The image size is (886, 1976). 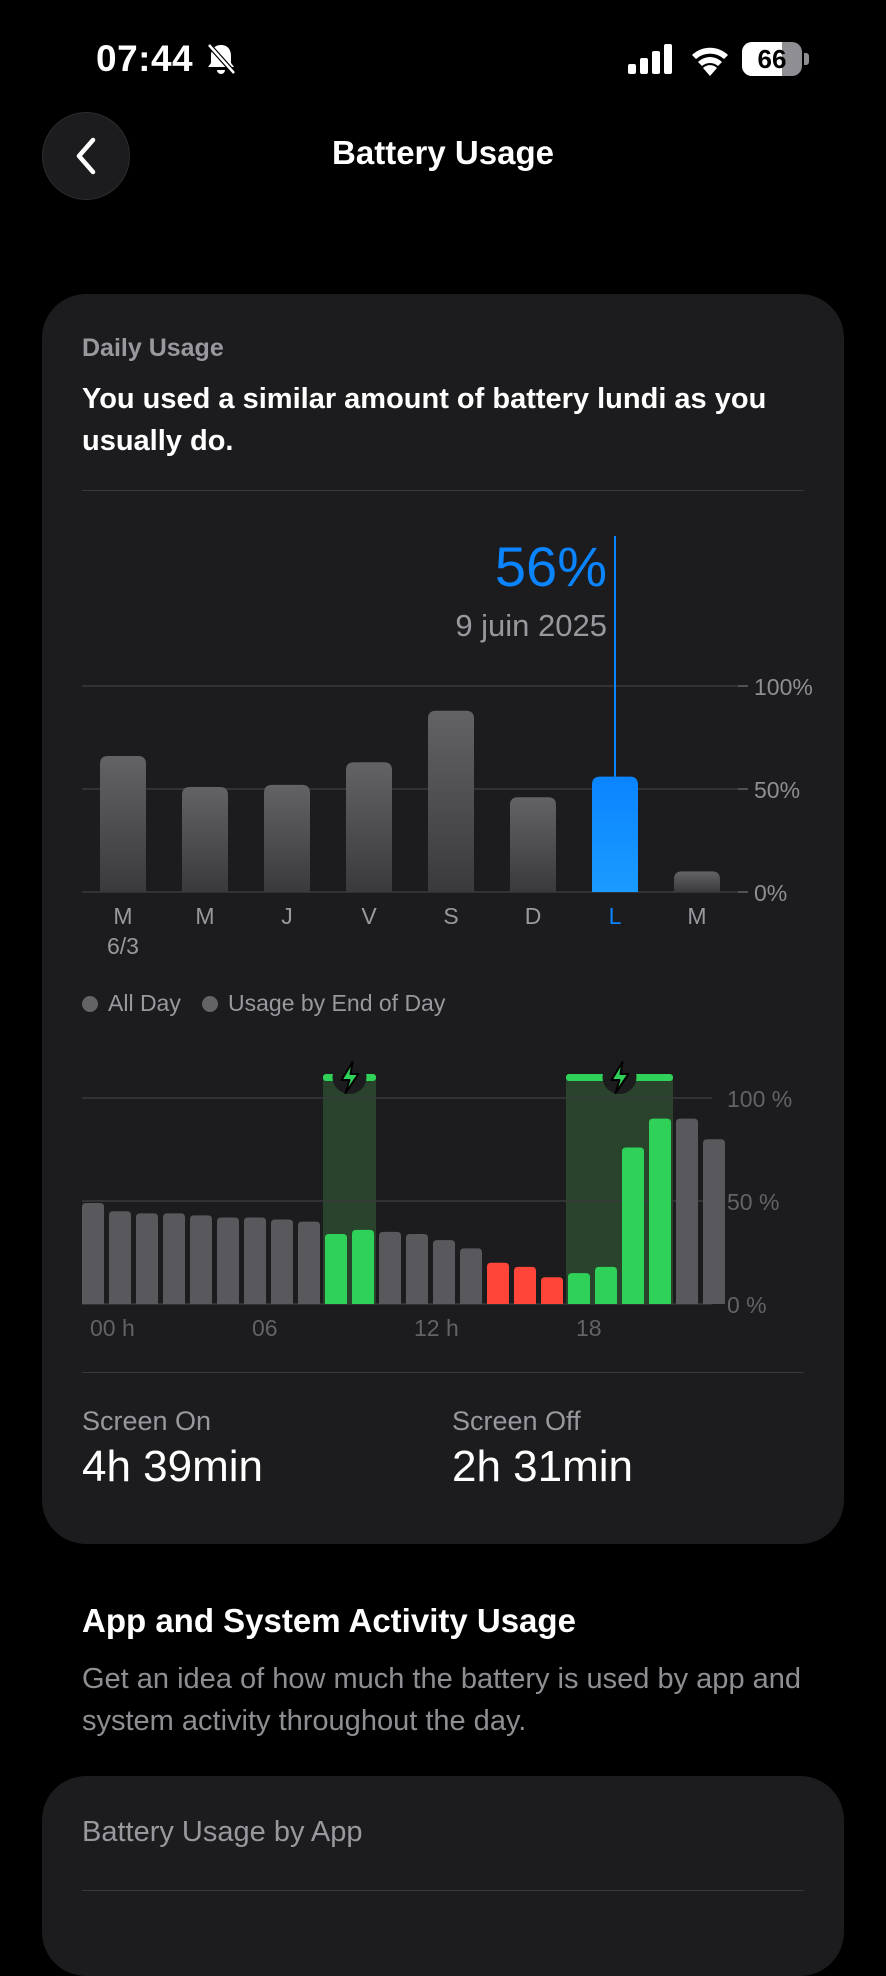 What do you see at coordinates (147, 1421) in the screenshot?
I see `screen-on-label: Screen On` at bounding box center [147, 1421].